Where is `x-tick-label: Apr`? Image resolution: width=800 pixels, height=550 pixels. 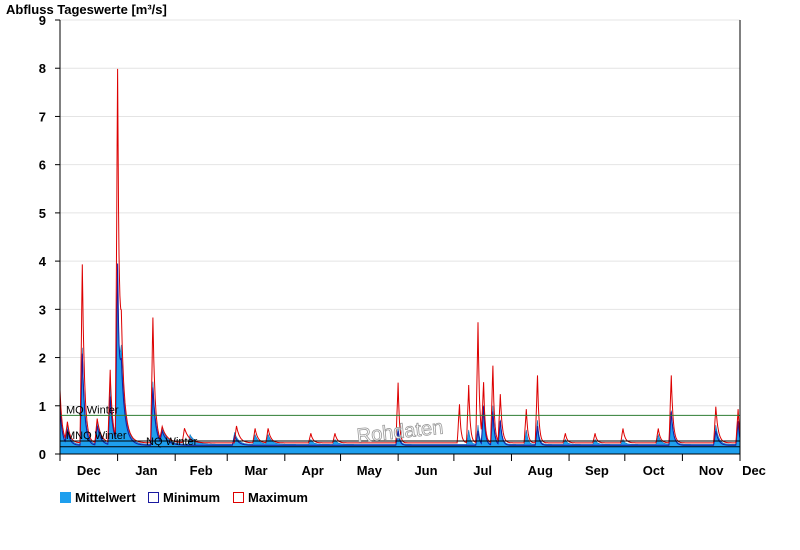 x-tick-label: Apr is located at coordinates (312, 470).